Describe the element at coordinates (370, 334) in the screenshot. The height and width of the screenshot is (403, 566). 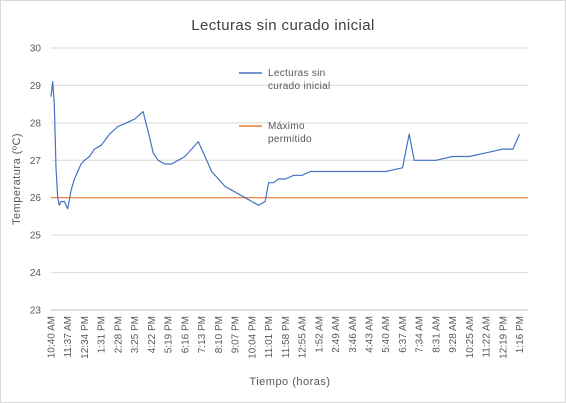
I see `x-tick-label: 4:43 AM` at that location.